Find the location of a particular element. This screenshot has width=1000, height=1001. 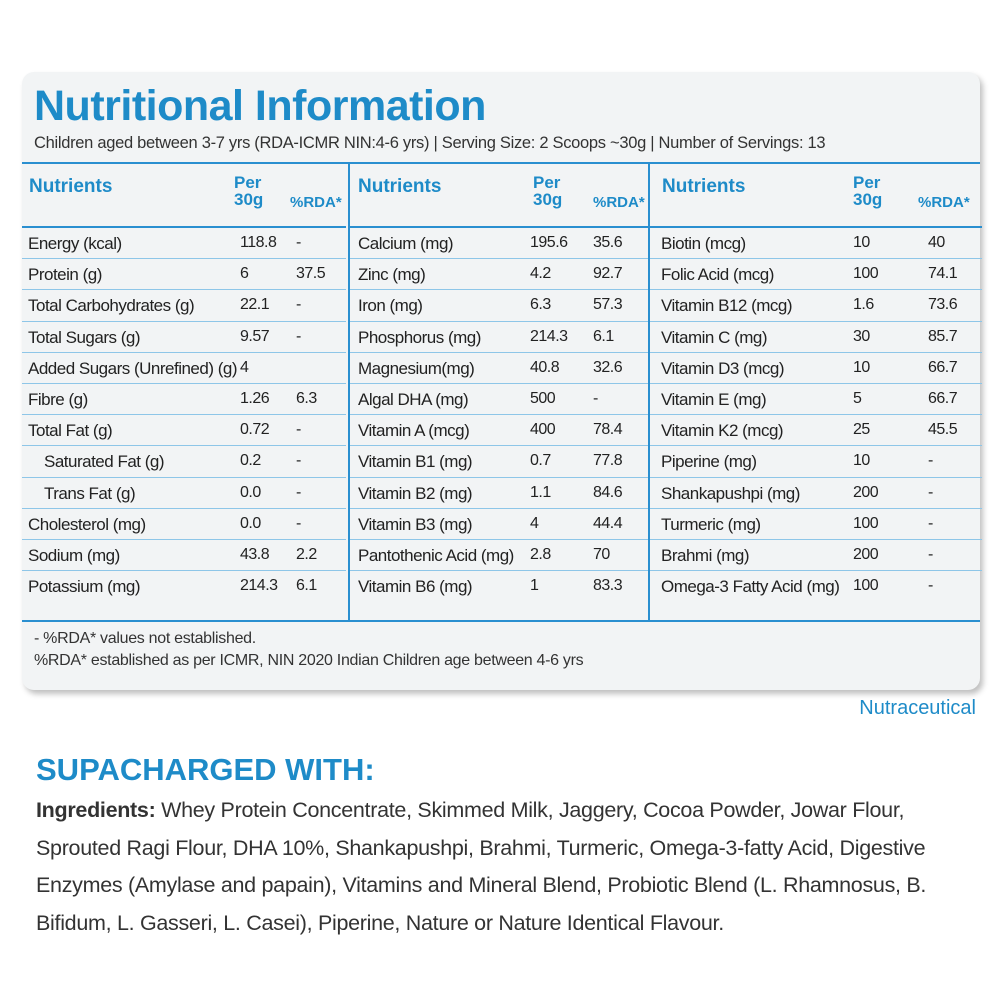

per-30g-value: 0.7 is located at coordinates (540, 461).